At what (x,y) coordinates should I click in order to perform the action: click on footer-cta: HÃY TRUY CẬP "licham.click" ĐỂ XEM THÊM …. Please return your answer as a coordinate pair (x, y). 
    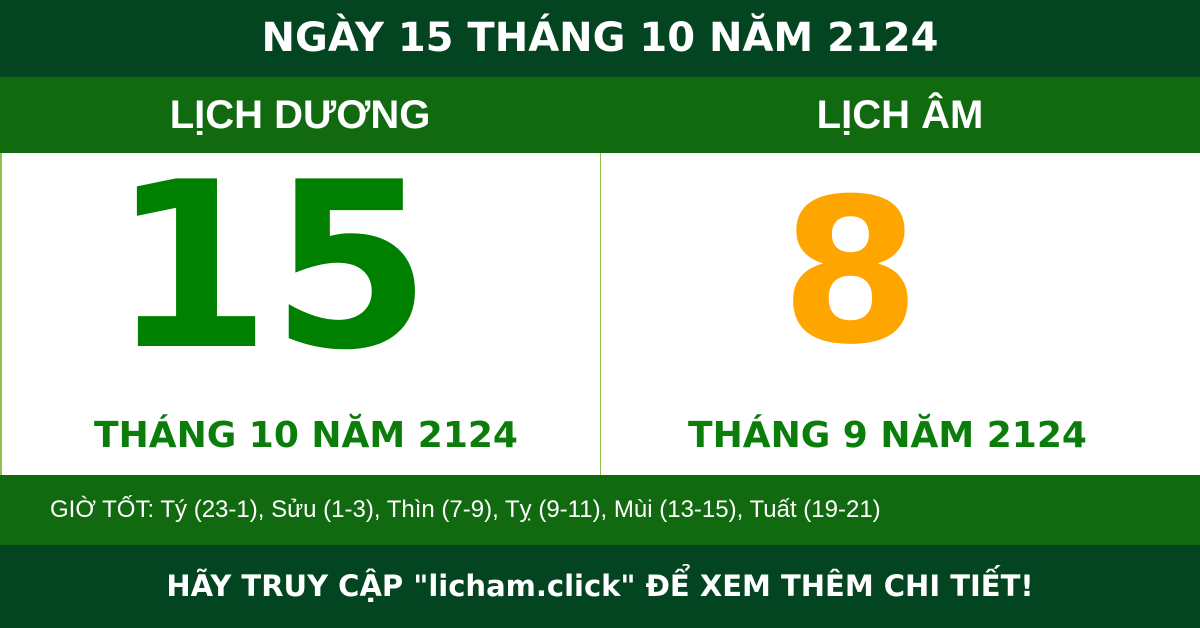
    Looking at the image, I should click on (600, 586).